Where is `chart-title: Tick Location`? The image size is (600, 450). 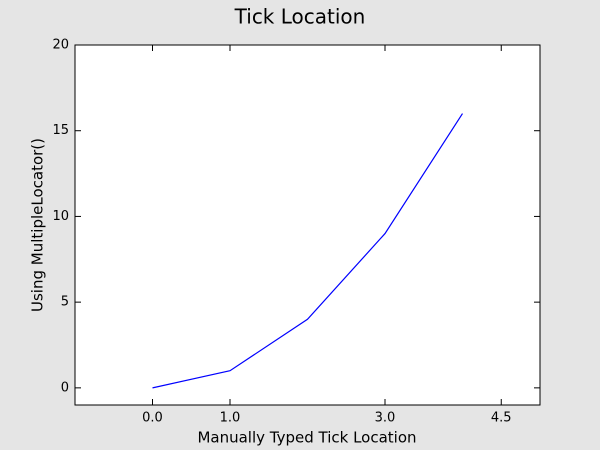 chart-title: Tick Location is located at coordinates (300, 17).